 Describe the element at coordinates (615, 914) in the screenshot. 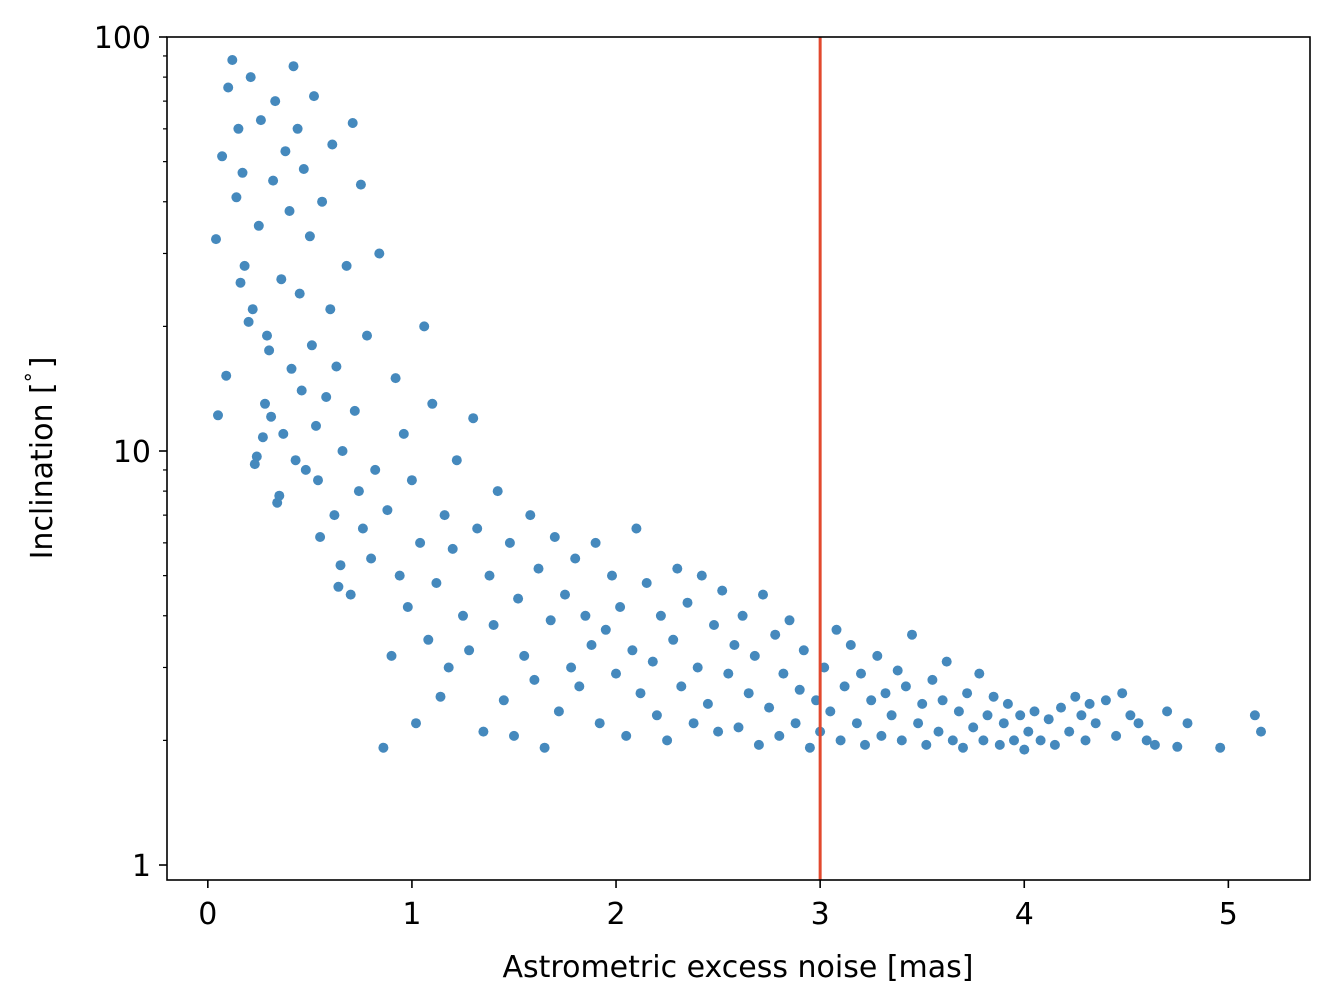

I see `x-tick-label: 2` at that location.